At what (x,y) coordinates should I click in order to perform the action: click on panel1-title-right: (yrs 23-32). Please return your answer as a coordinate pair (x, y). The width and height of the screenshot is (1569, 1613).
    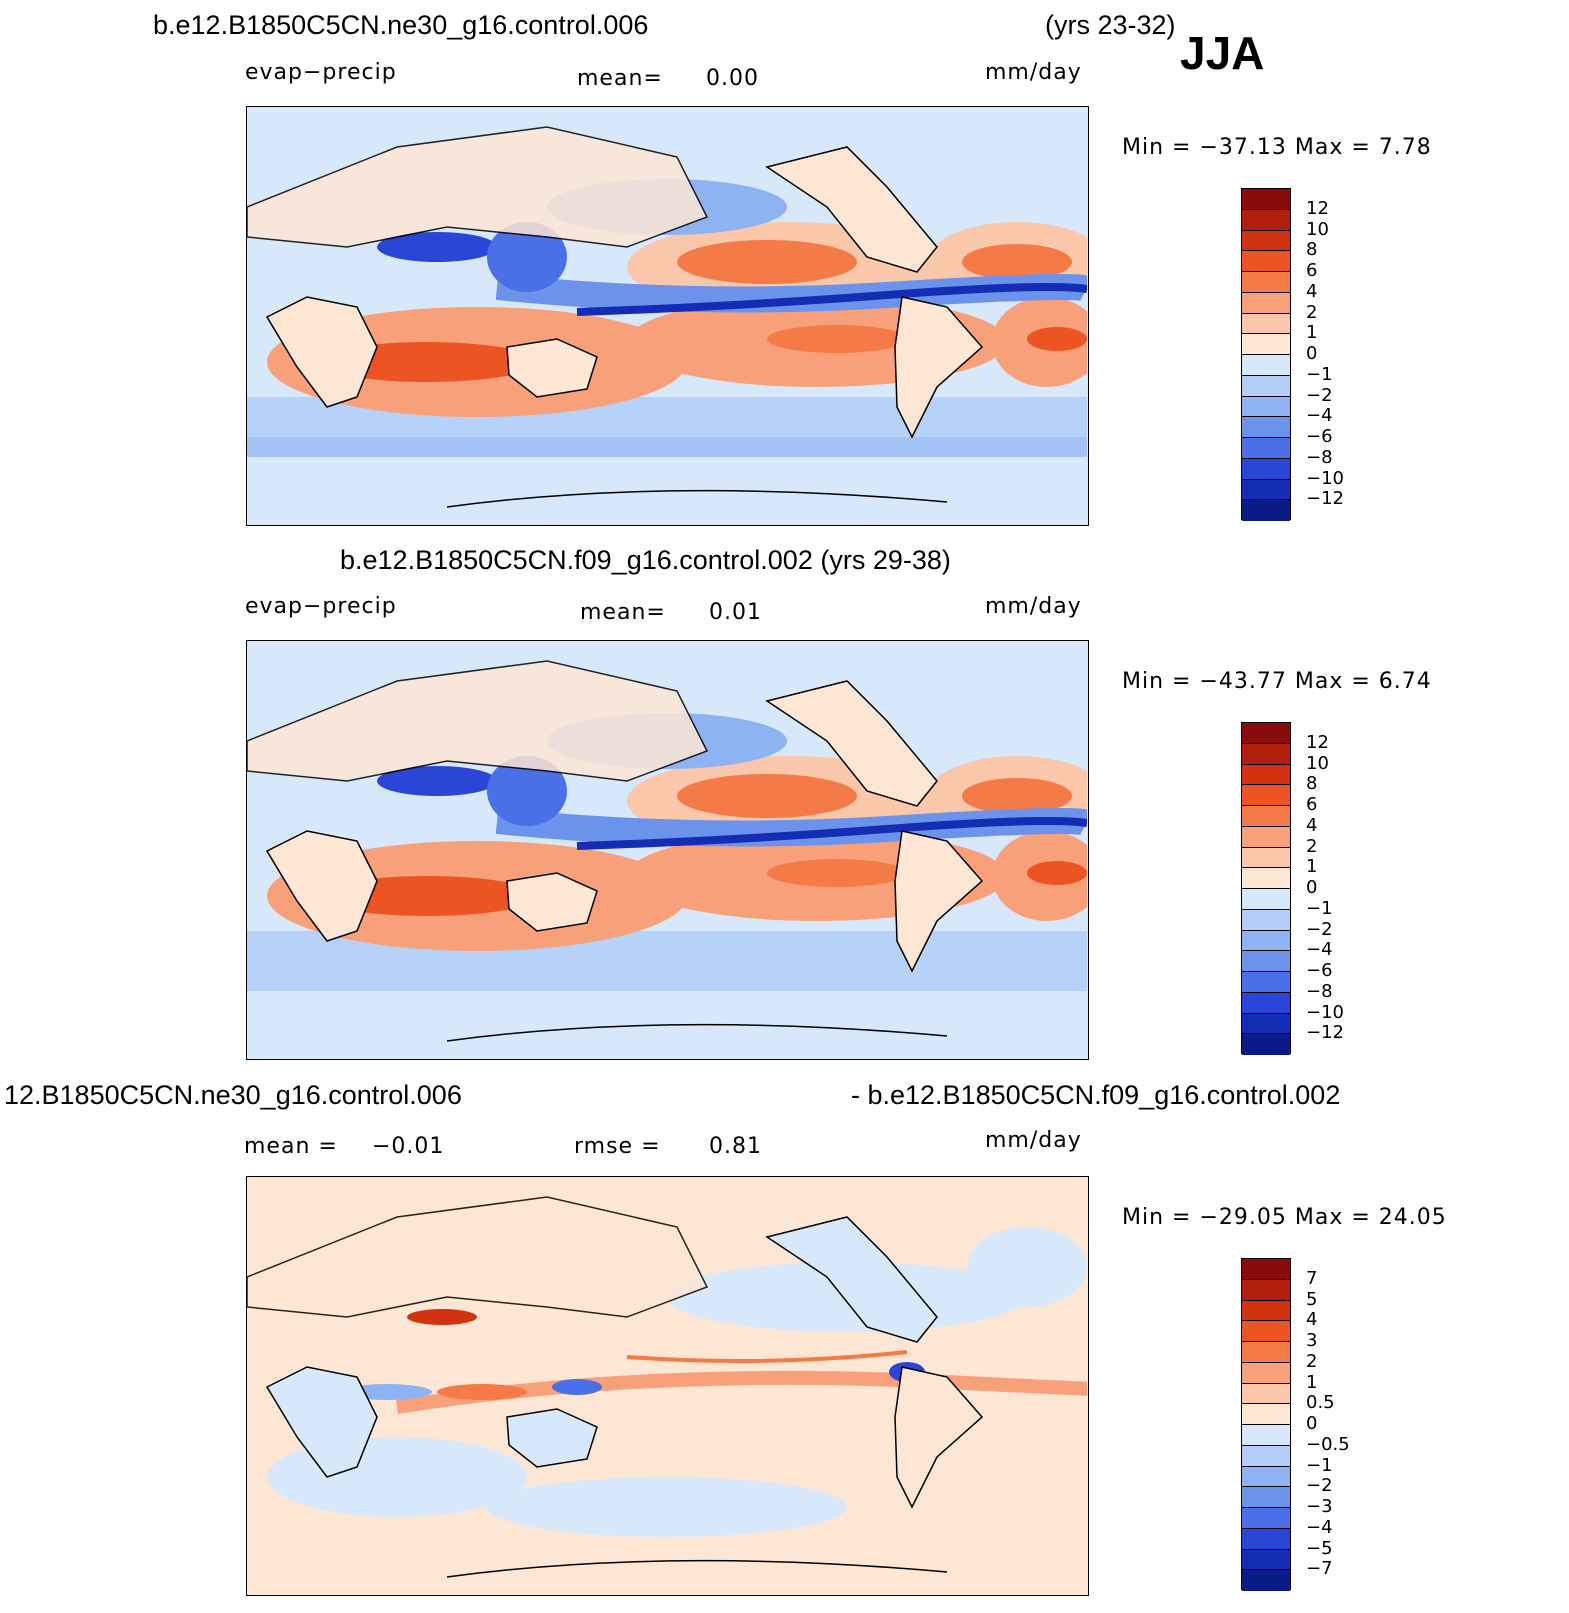
    Looking at the image, I should click on (1110, 25).